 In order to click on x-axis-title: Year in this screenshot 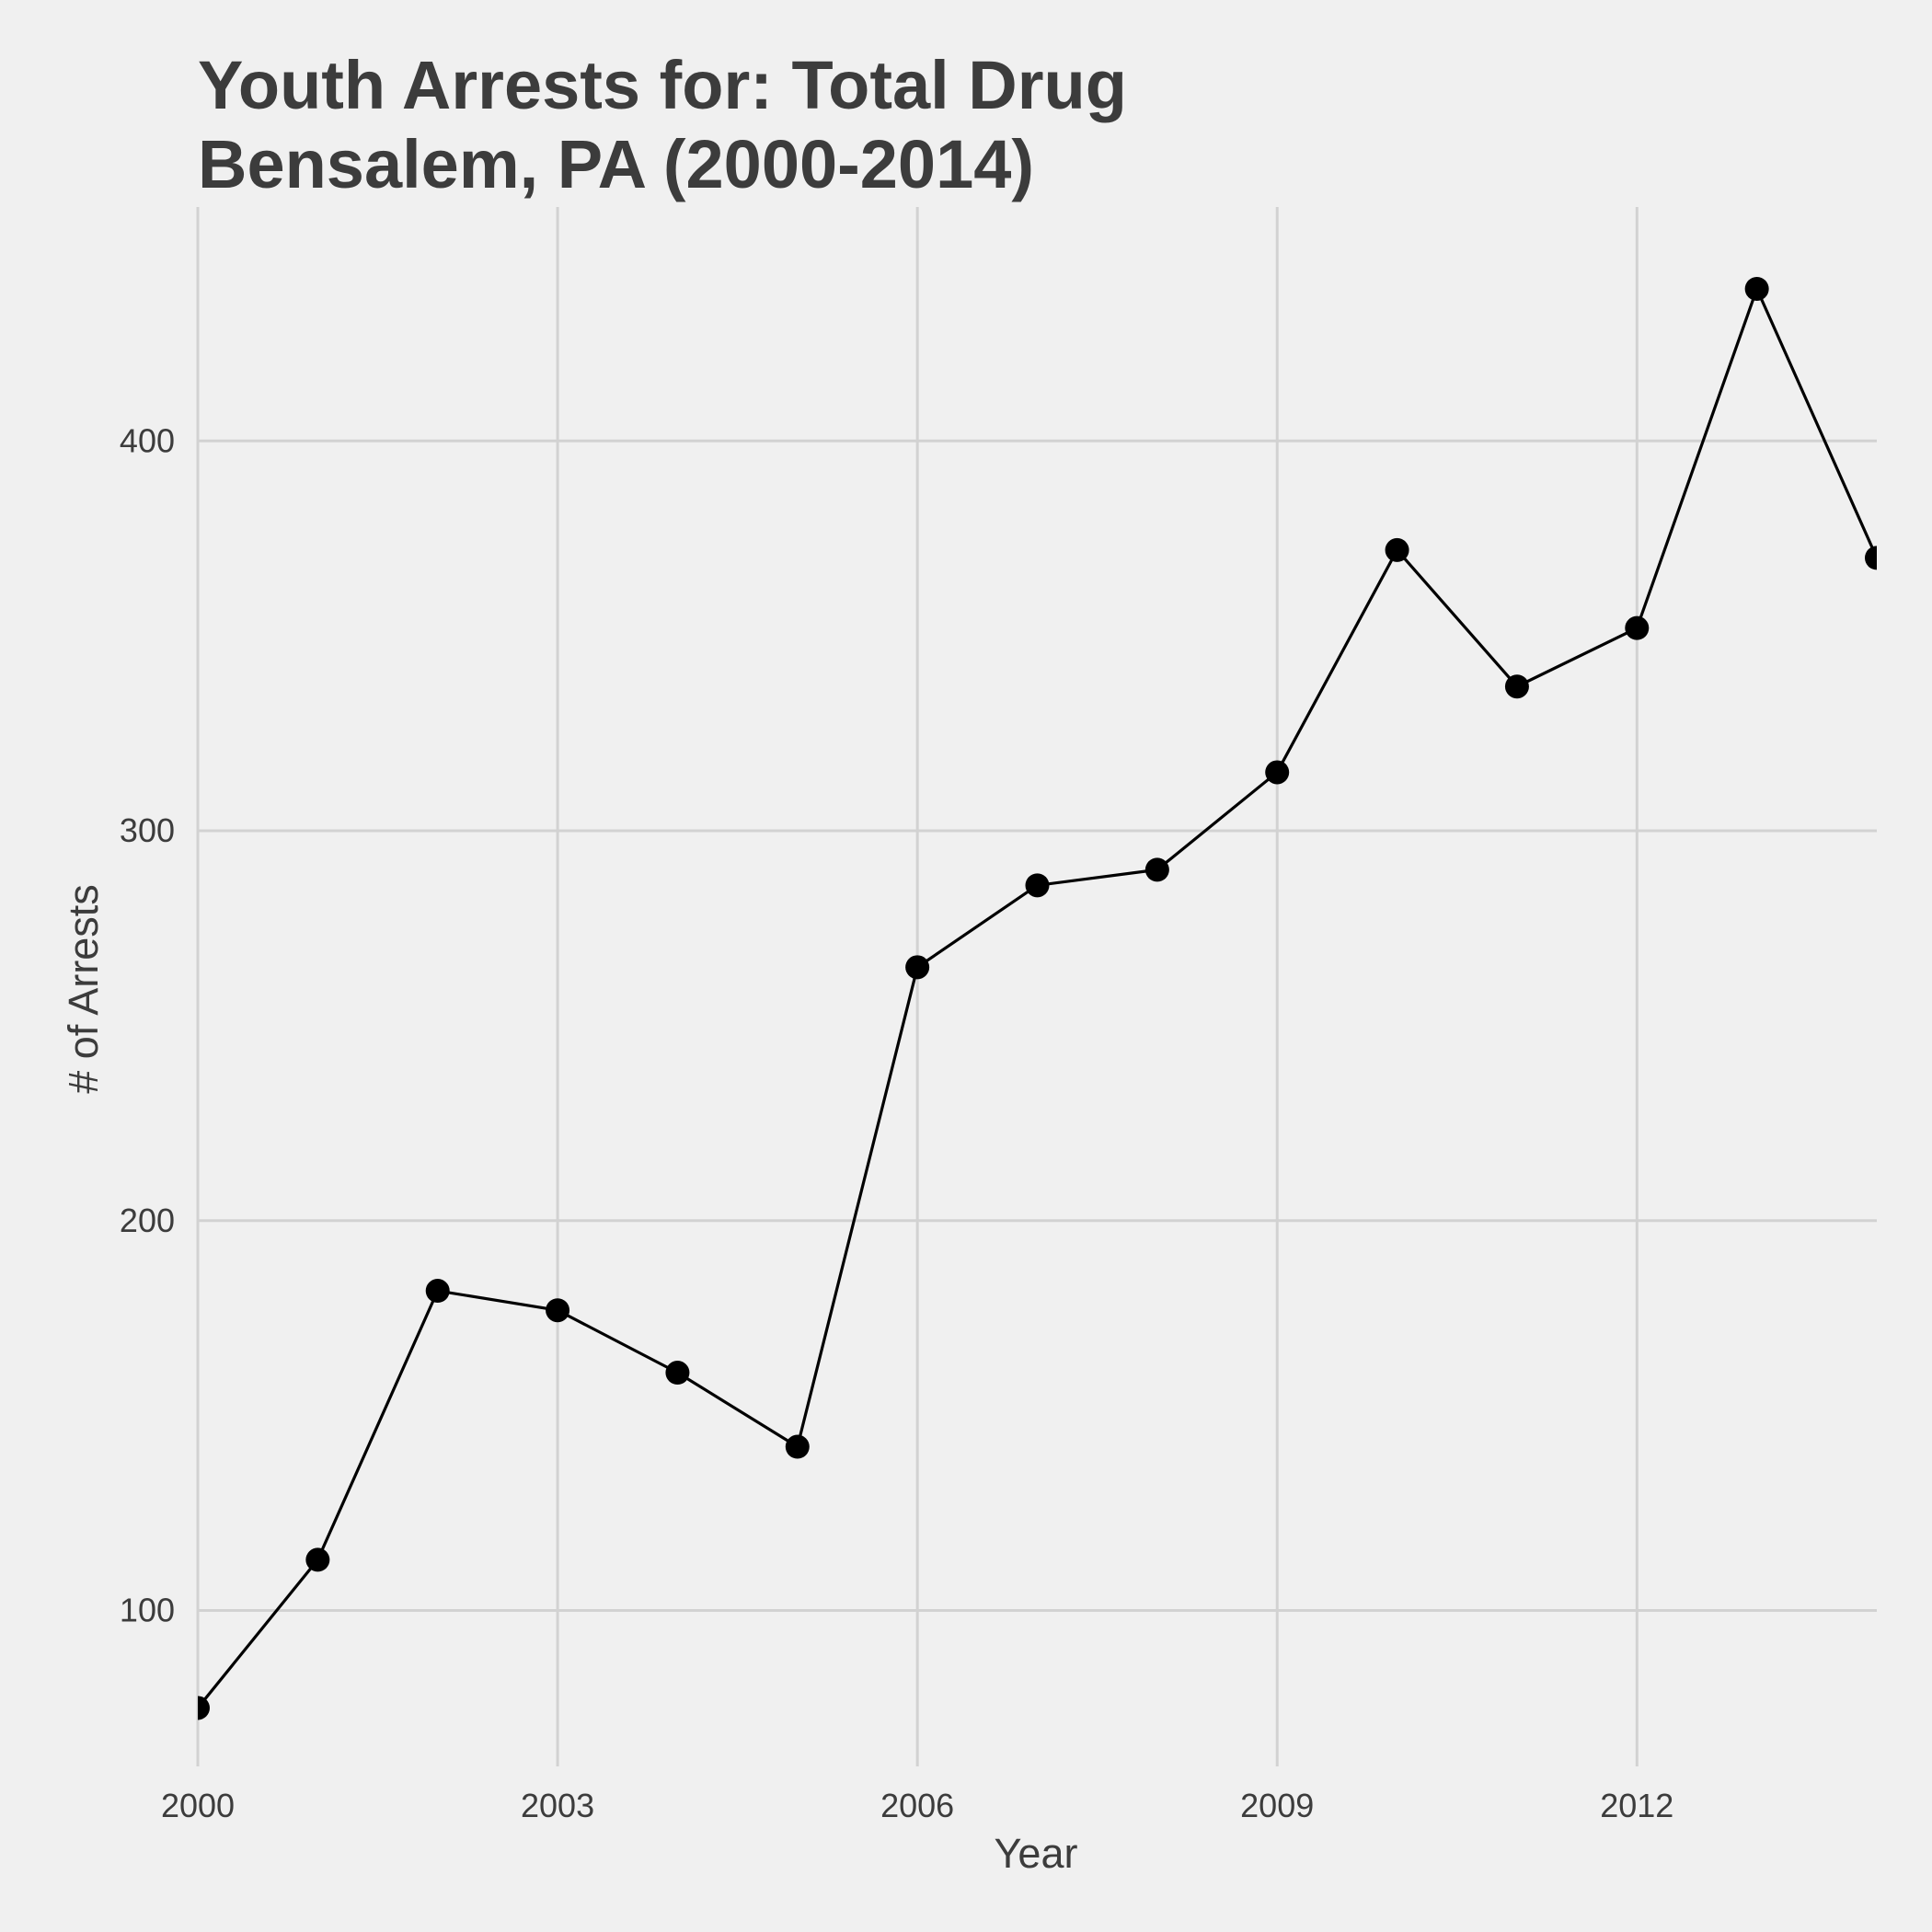, I will do `click(1036, 1853)`.